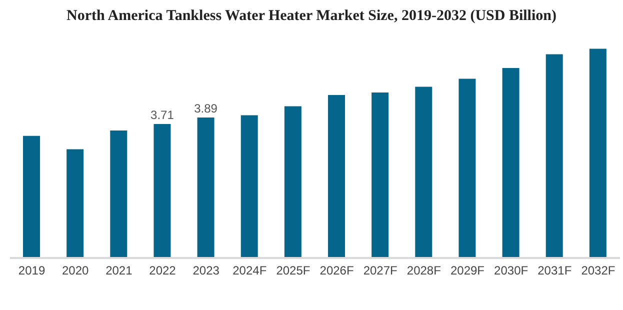 This screenshot has width=623, height=310. Describe the element at coordinates (293, 271) in the screenshot. I see `x-tick-label: 2025F` at that location.